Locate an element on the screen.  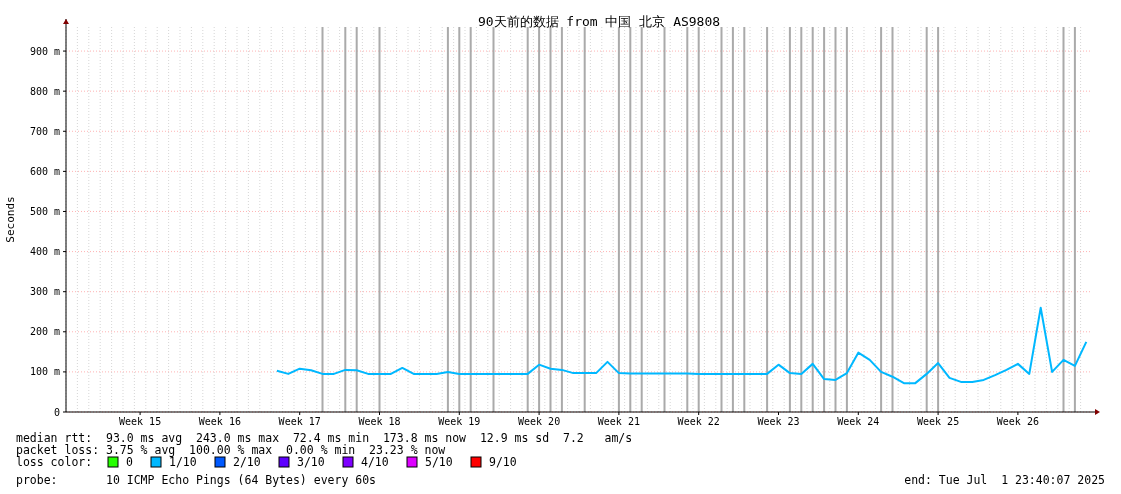
y-tick-label: 700 m is located at coordinates (44, 131).